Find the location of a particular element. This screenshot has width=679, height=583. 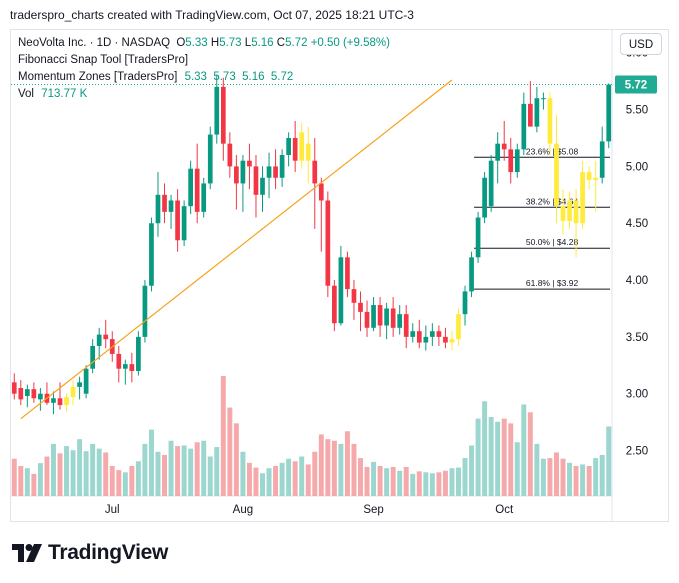

volume-label: Vol is located at coordinates (26, 94).